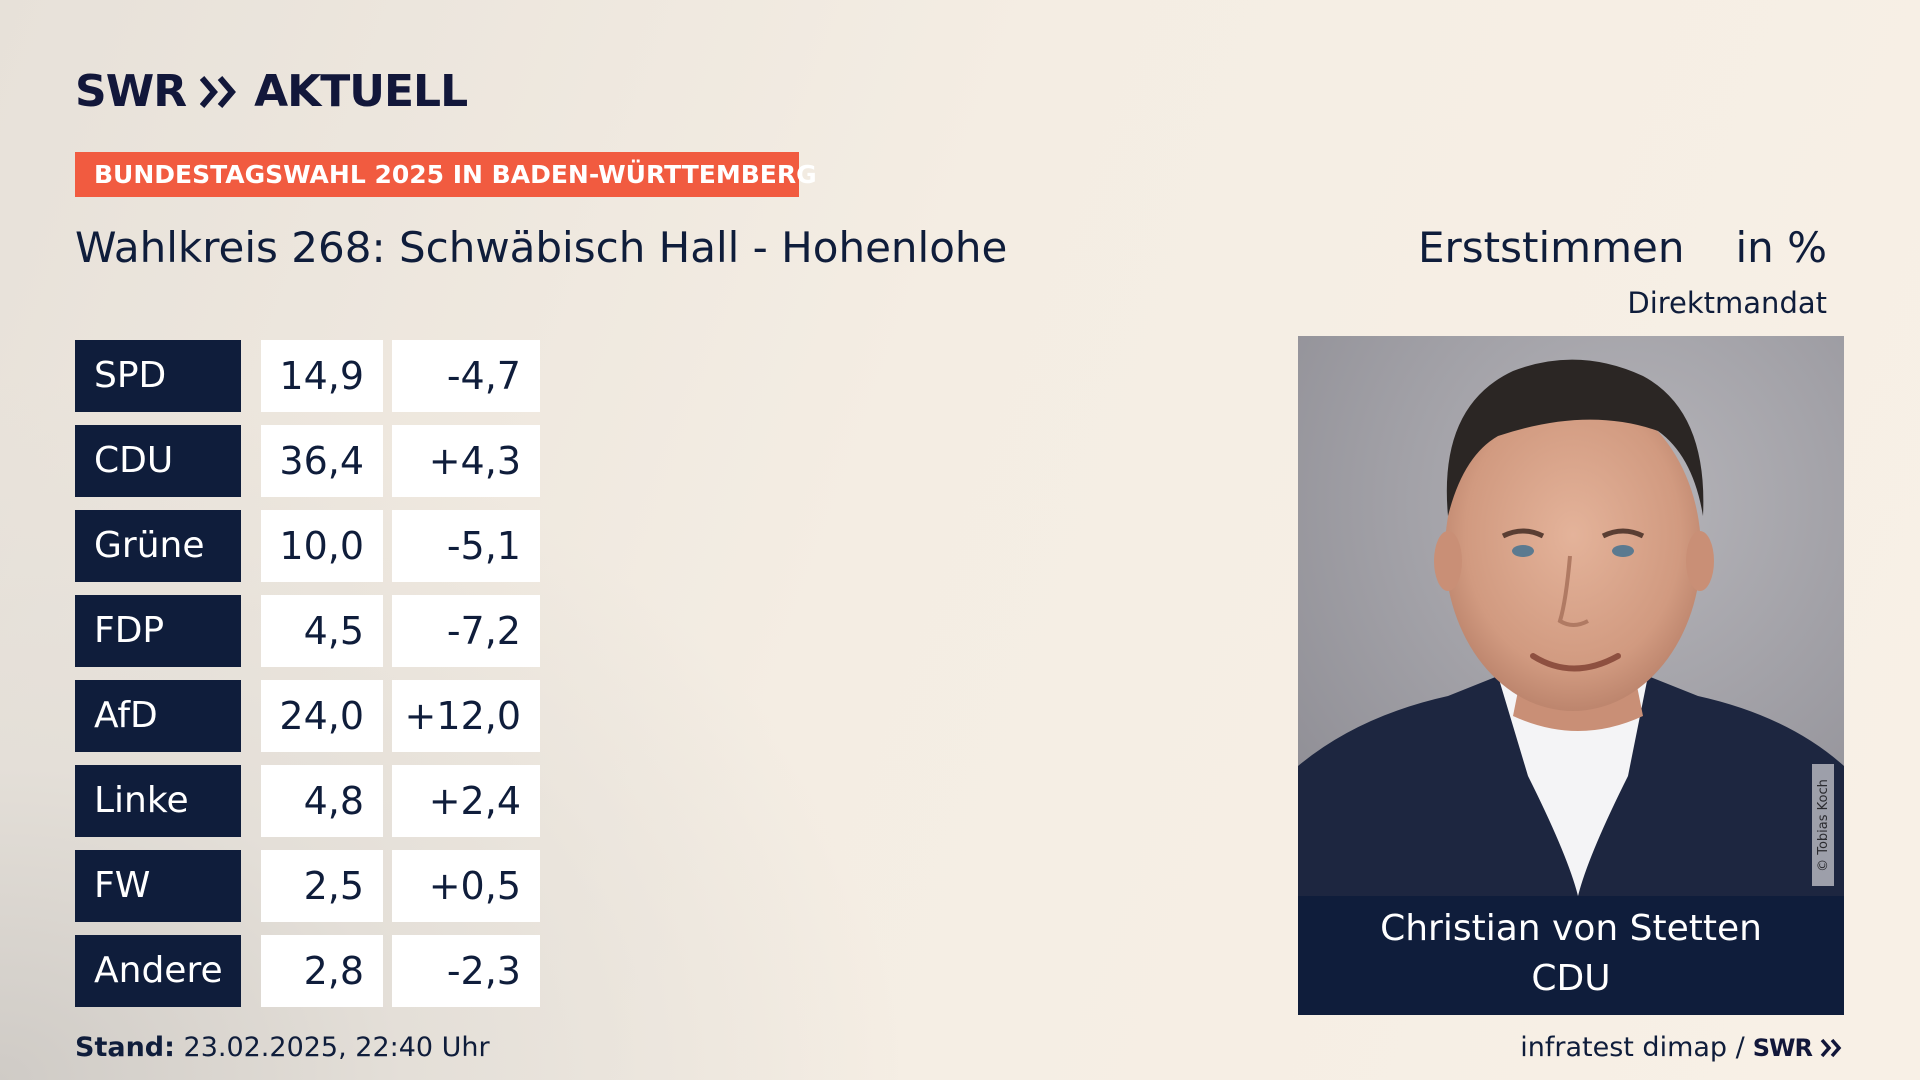  Describe the element at coordinates (322, 716) in the screenshot. I see `vote-share-value: 24,0` at that location.